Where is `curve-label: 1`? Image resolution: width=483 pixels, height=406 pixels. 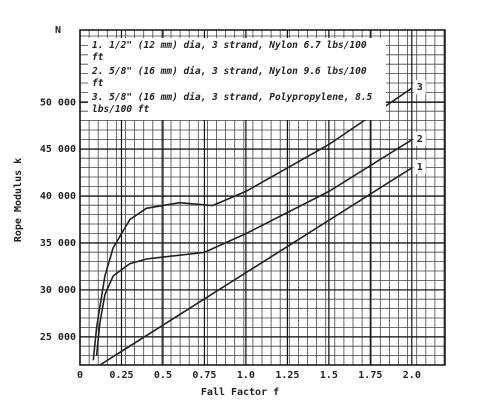 curve-label: 1 is located at coordinates (420, 167).